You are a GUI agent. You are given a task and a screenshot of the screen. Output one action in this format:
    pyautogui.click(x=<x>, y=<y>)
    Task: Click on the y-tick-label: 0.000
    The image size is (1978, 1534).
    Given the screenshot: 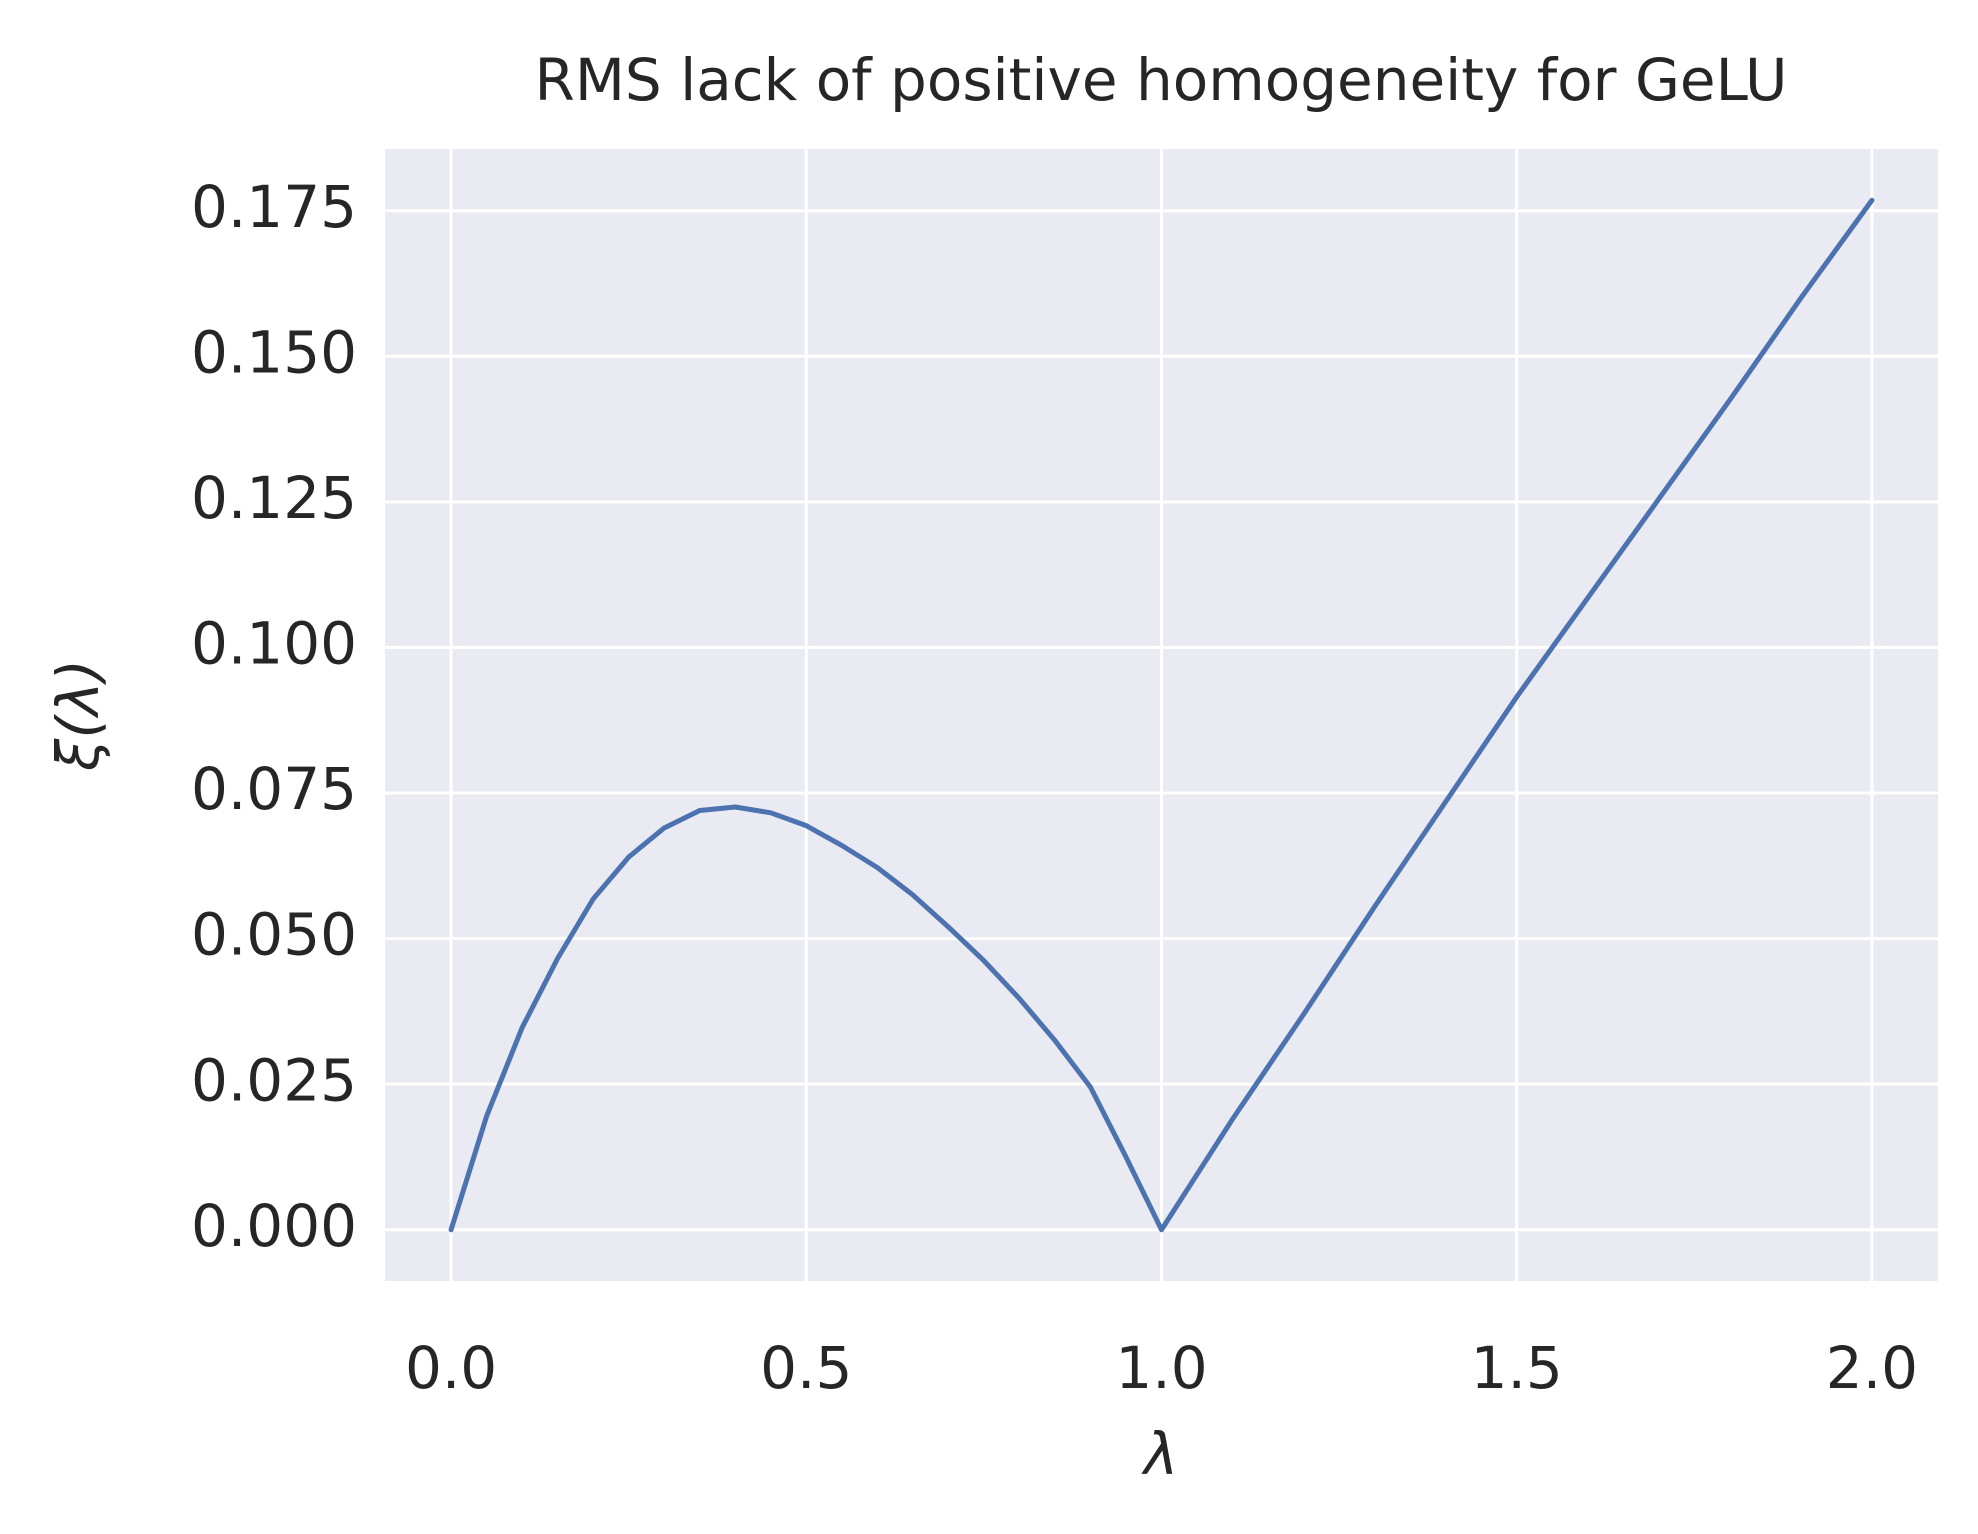 What is the action you would take?
    pyautogui.click(x=274, y=1226)
    